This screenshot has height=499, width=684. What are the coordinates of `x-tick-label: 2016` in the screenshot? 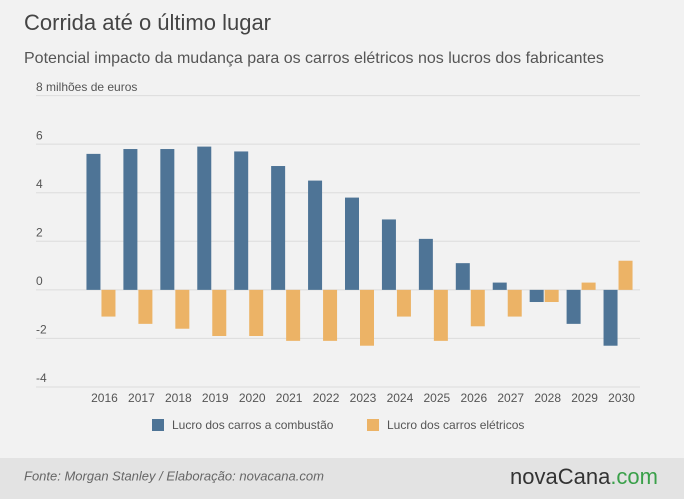 It's located at (104, 398).